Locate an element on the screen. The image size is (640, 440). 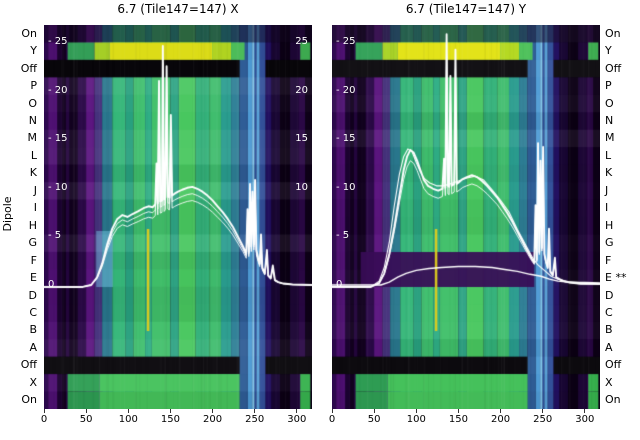
power-tick-label: 15 is located at coordinates (301, 139).